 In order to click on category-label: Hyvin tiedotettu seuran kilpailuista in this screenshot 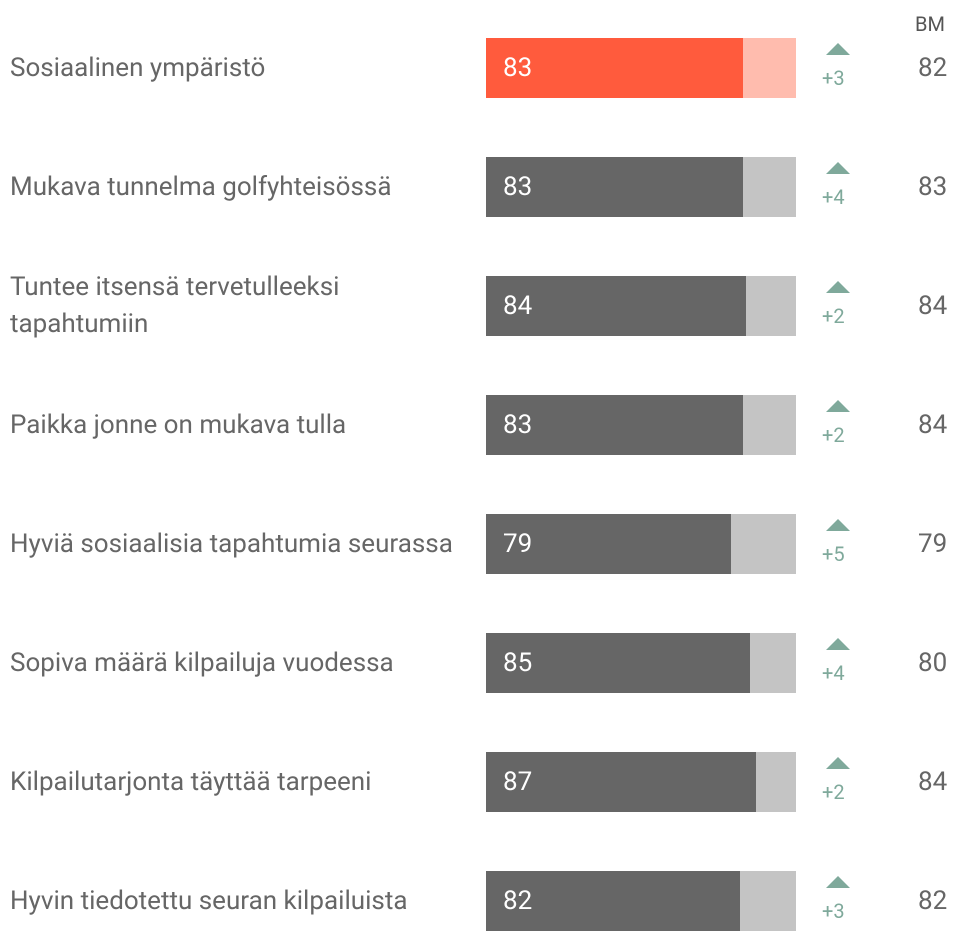, I will do `click(241, 901)`.